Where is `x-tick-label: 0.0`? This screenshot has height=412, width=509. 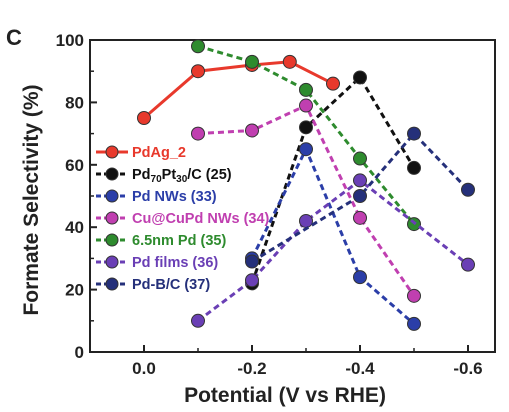 x-tick-label: 0.0 is located at coordinates (144, 368).